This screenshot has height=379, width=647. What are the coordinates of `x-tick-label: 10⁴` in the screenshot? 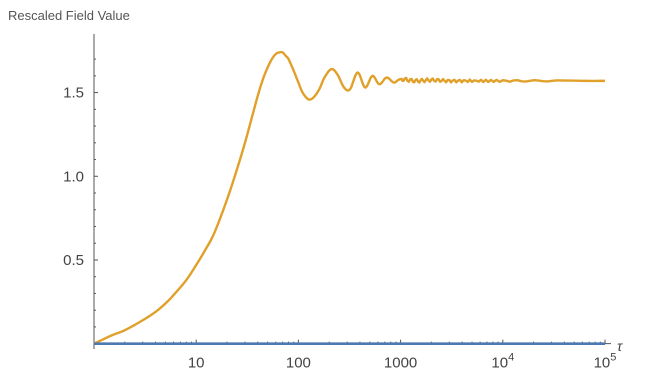 It's located at (502, 362).